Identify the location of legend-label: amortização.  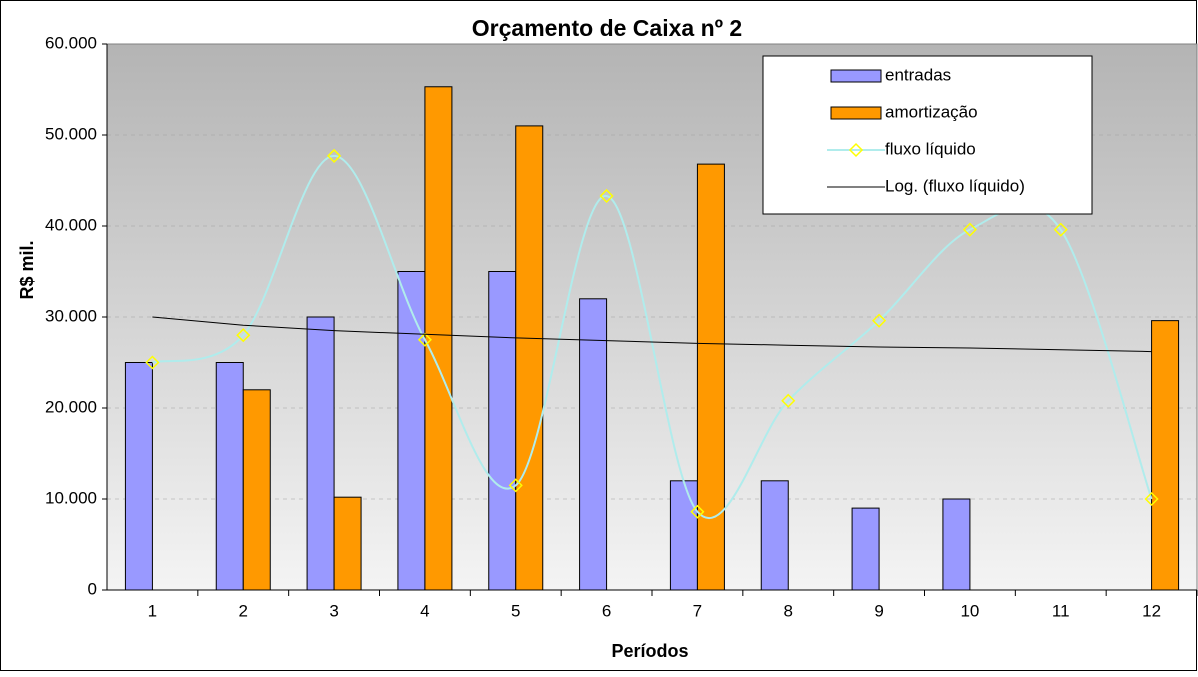
(931, 111).